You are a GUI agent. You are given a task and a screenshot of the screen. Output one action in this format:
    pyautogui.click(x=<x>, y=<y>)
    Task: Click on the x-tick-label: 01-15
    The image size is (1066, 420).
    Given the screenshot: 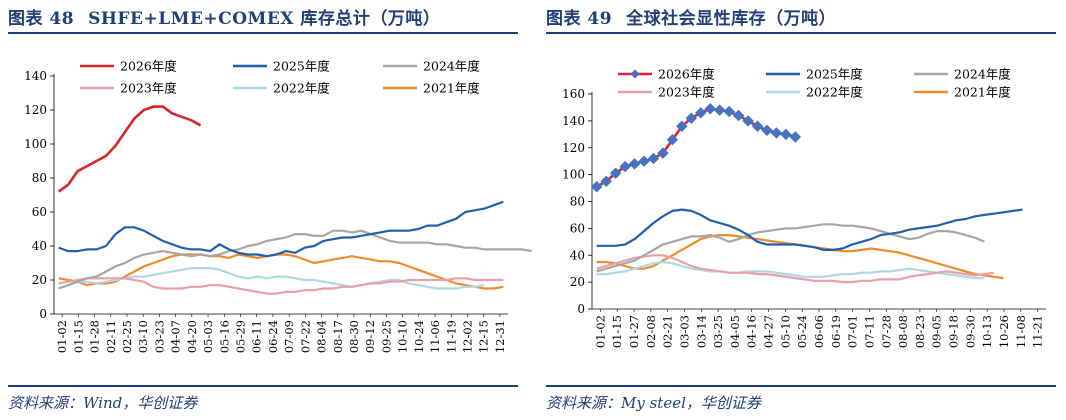 What is the action you would take?
    pyautogui.click(x=617, y=331)
    